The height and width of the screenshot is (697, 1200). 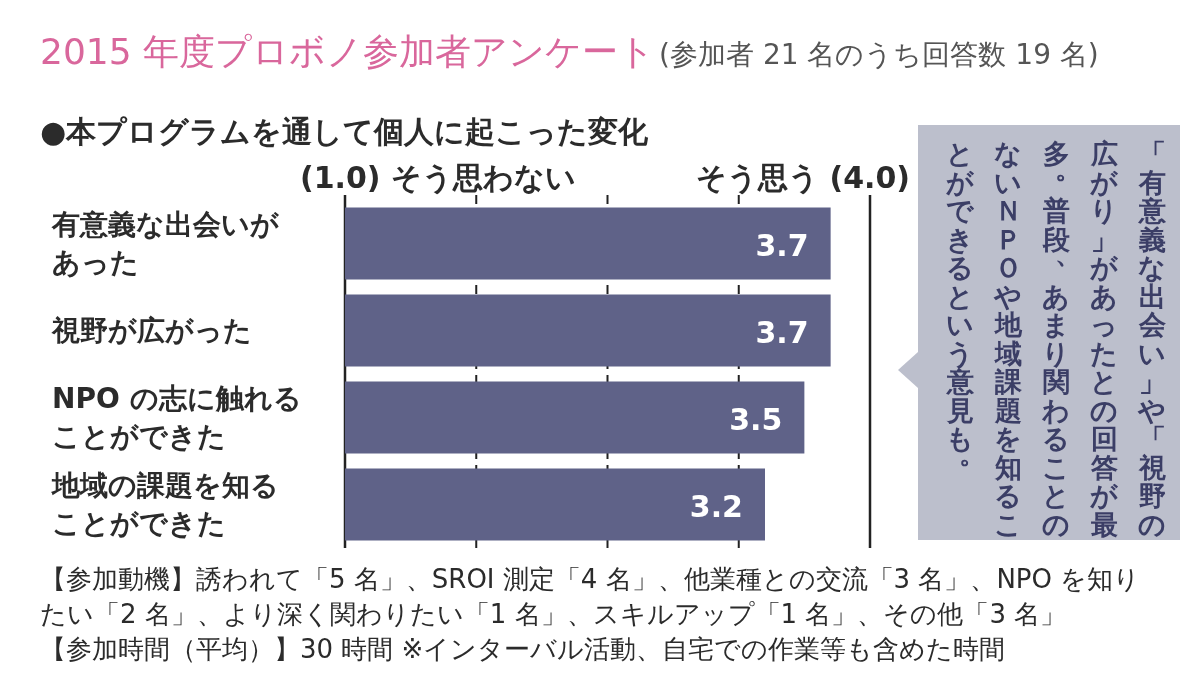 What do you see at coordinates (716, 506) in the screenshot?
I see `data-label: 3.2` at bounding box center [716, 506].